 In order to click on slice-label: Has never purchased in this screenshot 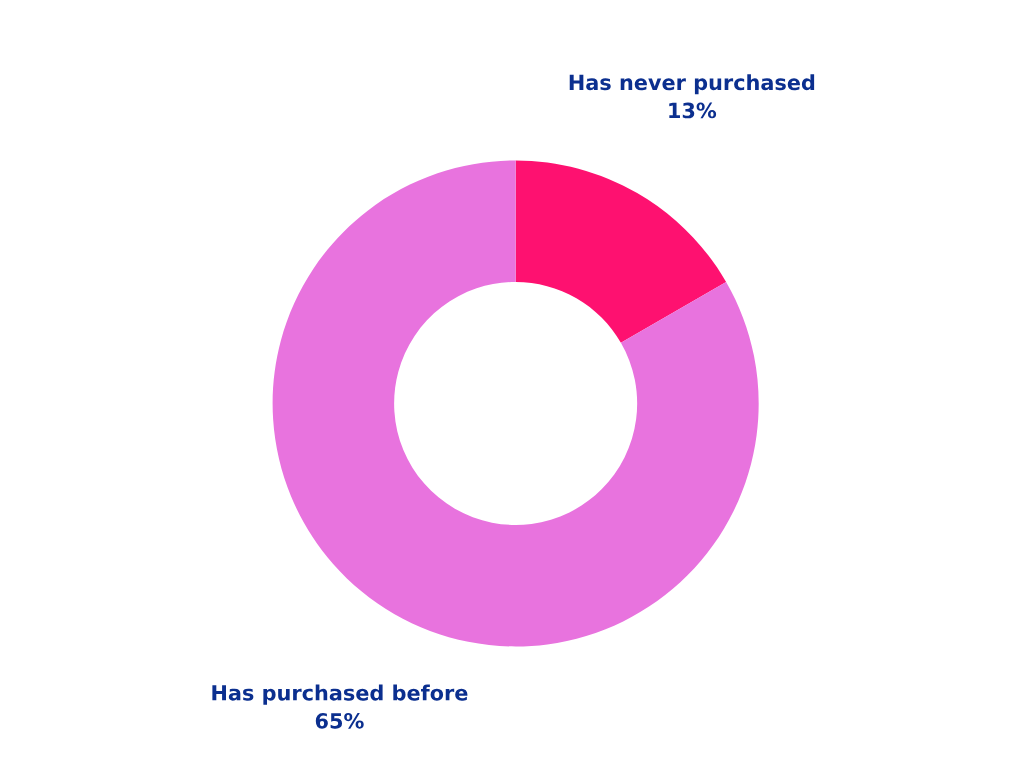, I will do `click(692, 84)`.